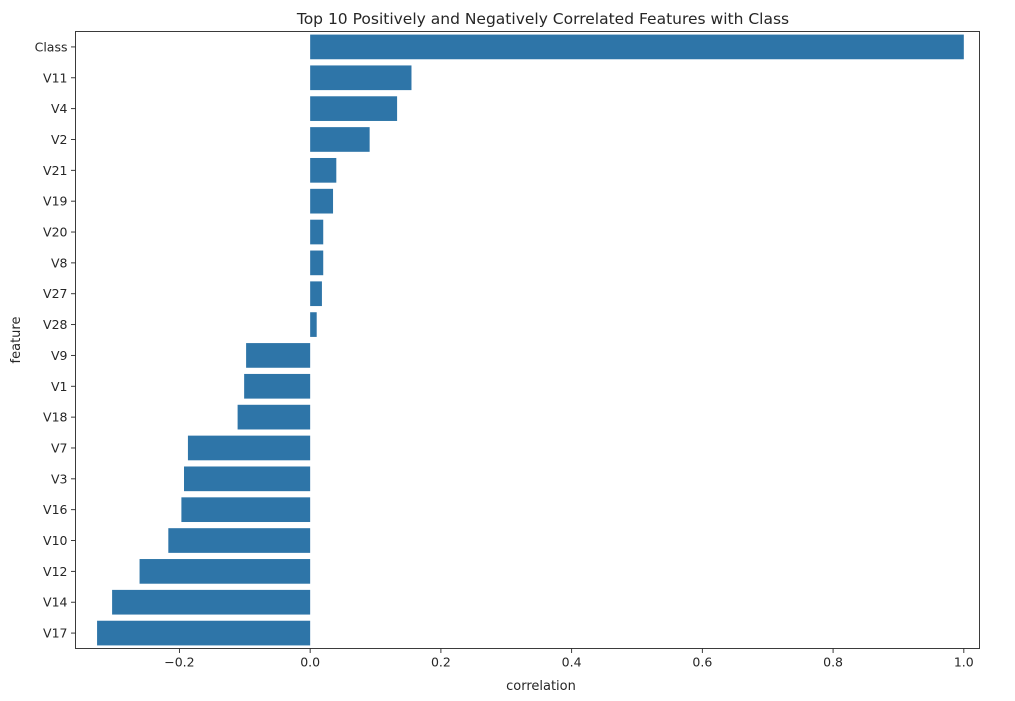  Describe the element at coordinates (247, 479) in the screenshot. I see `bar-v3` at that location.